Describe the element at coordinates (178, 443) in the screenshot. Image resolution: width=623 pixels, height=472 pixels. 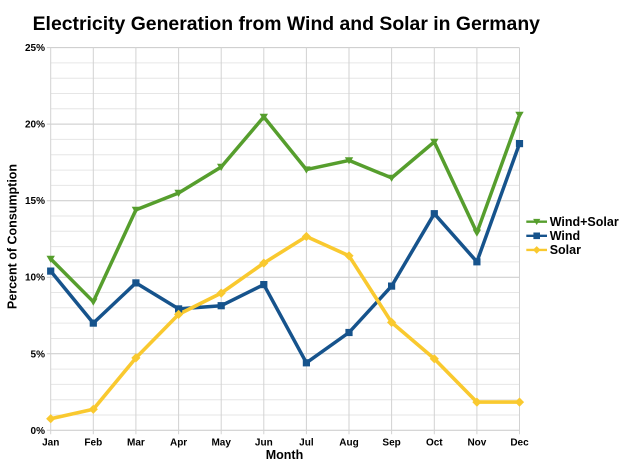
I see `svg-text: Apr` at that location.